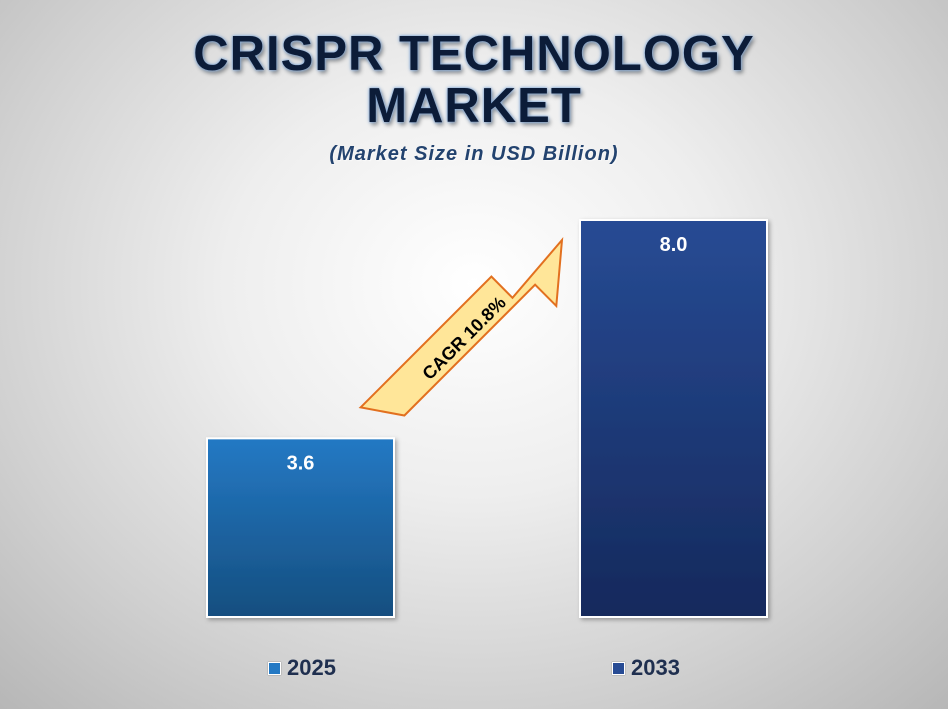 This screenshot has width=948, height=709. Describe the element at coordinates (300, 527) in the screenshot. I see `bar-2025` at that location.